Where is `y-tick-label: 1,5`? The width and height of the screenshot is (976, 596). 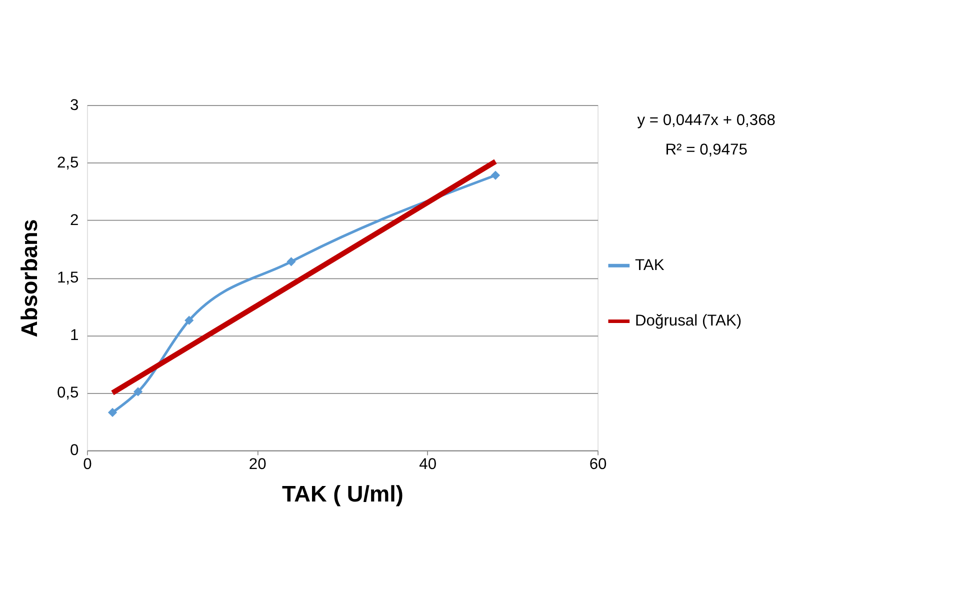
y-tick-label: 1,5 is located at coordinates (68, 278).